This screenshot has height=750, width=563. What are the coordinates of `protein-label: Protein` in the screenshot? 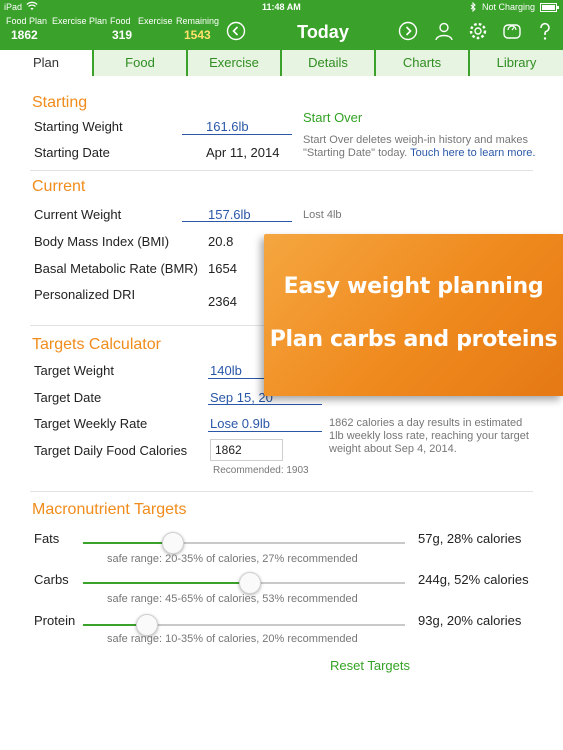 It's located at (55, 620).